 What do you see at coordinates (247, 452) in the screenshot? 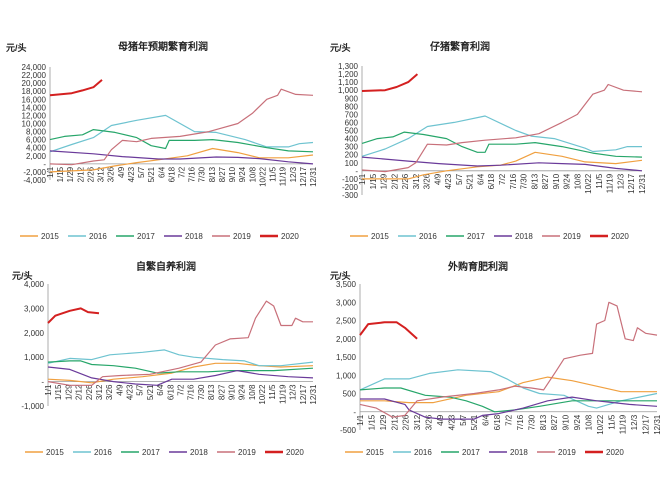
I see `legend-label: 2019` at bounding box center [247, 452].